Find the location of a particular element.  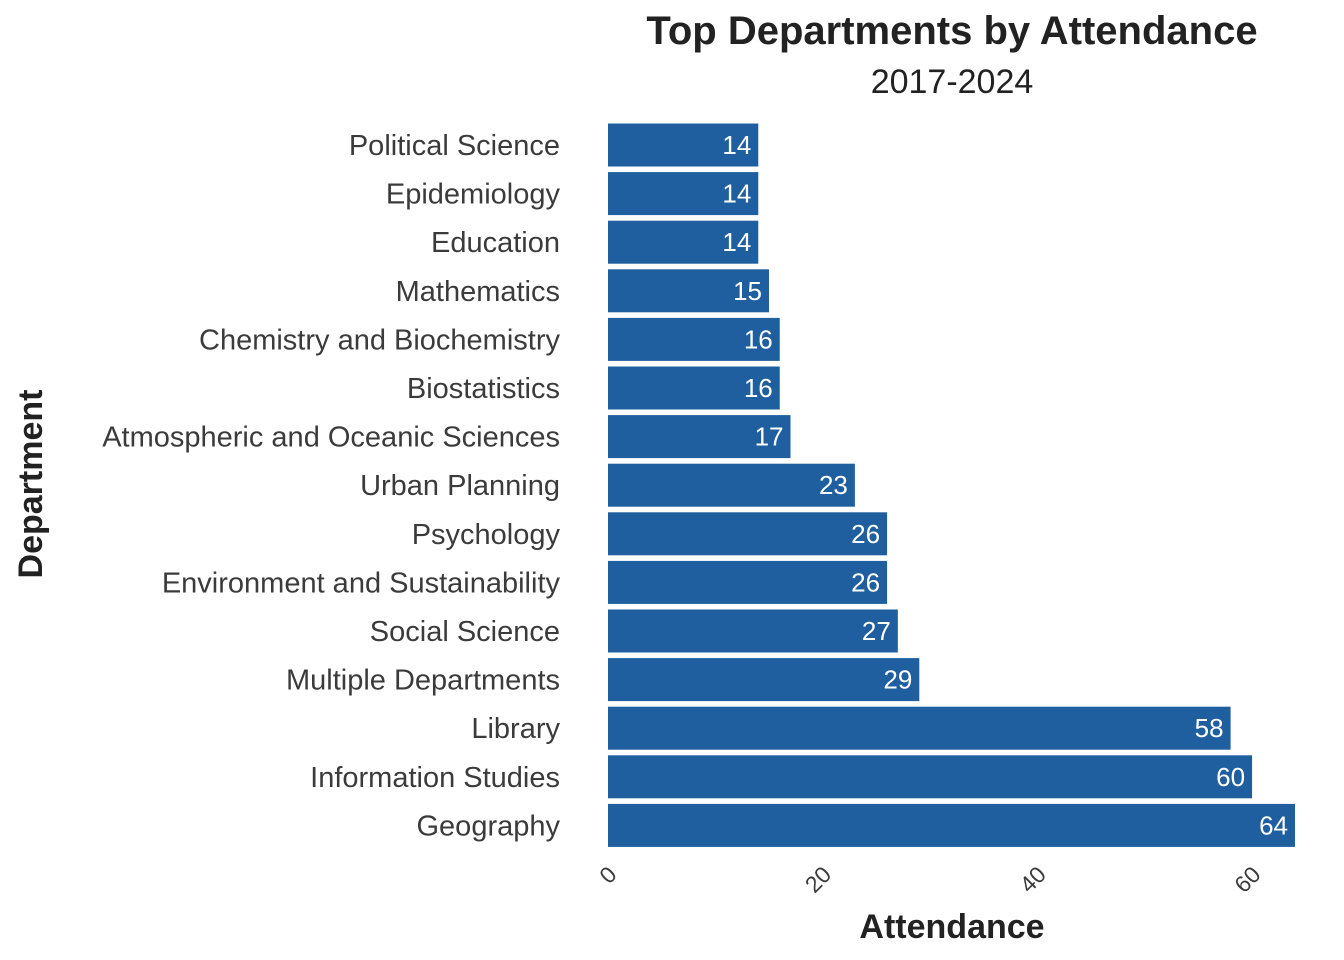

category-label: Psychology is located at coordinates (486, 535).